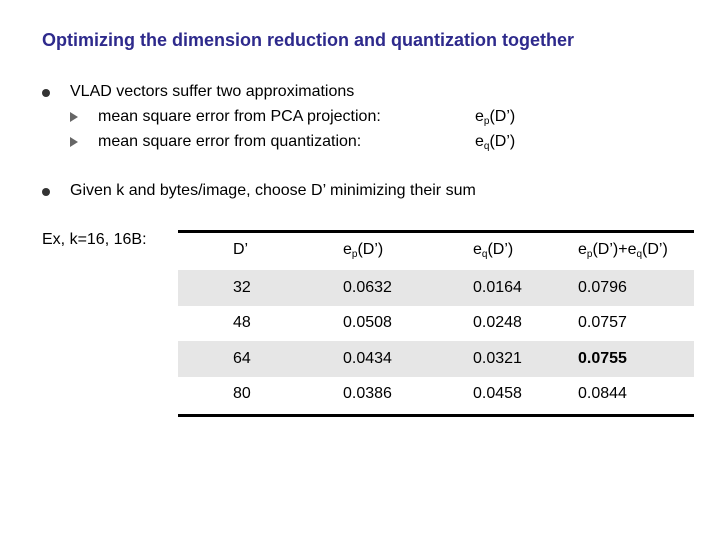  I want to click on cell-d: 32, so click(242, 287).